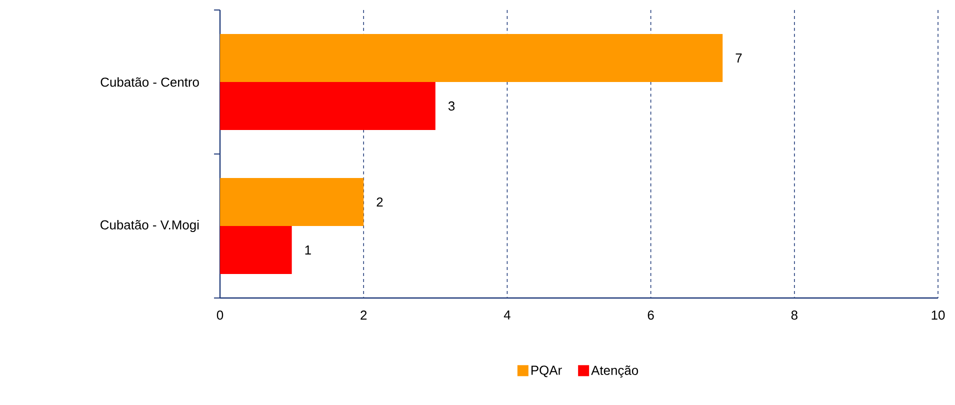 The image size is (955, 405). Describe the element at coordinates (451, 106) in the screenshot. I see `data-label: 3` at that location.